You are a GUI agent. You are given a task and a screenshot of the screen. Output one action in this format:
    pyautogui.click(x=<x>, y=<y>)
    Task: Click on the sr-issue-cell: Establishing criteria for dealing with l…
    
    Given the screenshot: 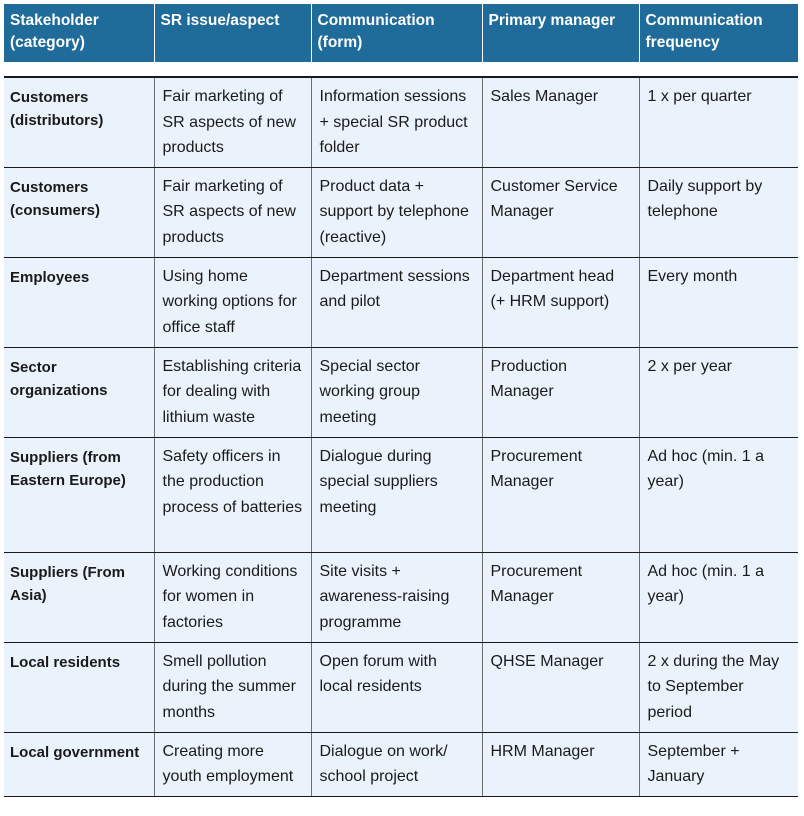 What is the action you would take?
    pyautogui.click(x=233, y=392)
    